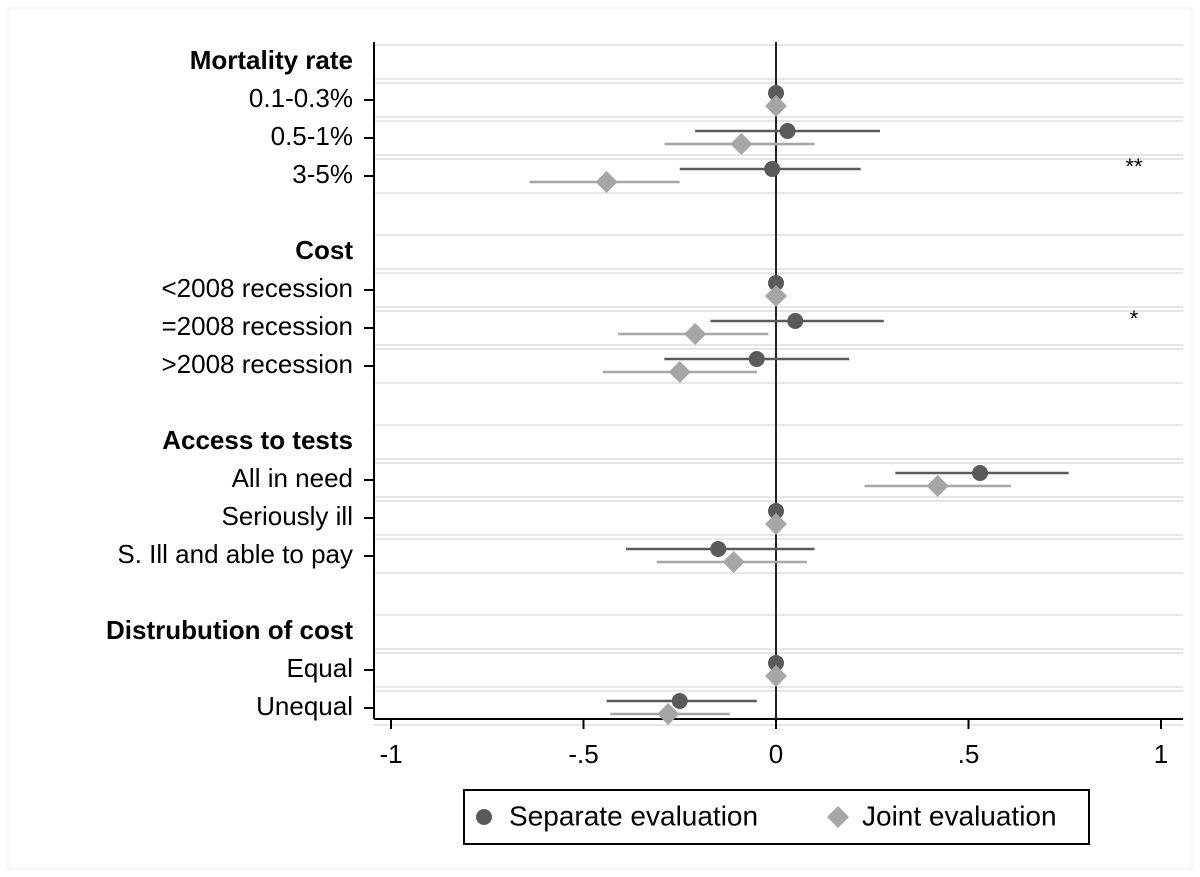  What do you see at coordinates (959, 815) in the screenshot?
I see `legend-joint-label: Joint evaluation` at bounding box center [959, 815].